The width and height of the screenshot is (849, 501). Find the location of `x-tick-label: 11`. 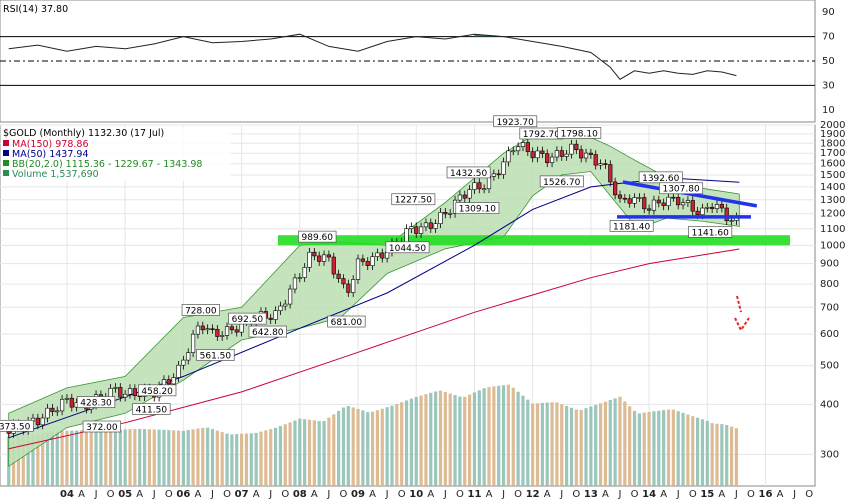

x-tick-label: 11 is located at coordinates (474, 494).